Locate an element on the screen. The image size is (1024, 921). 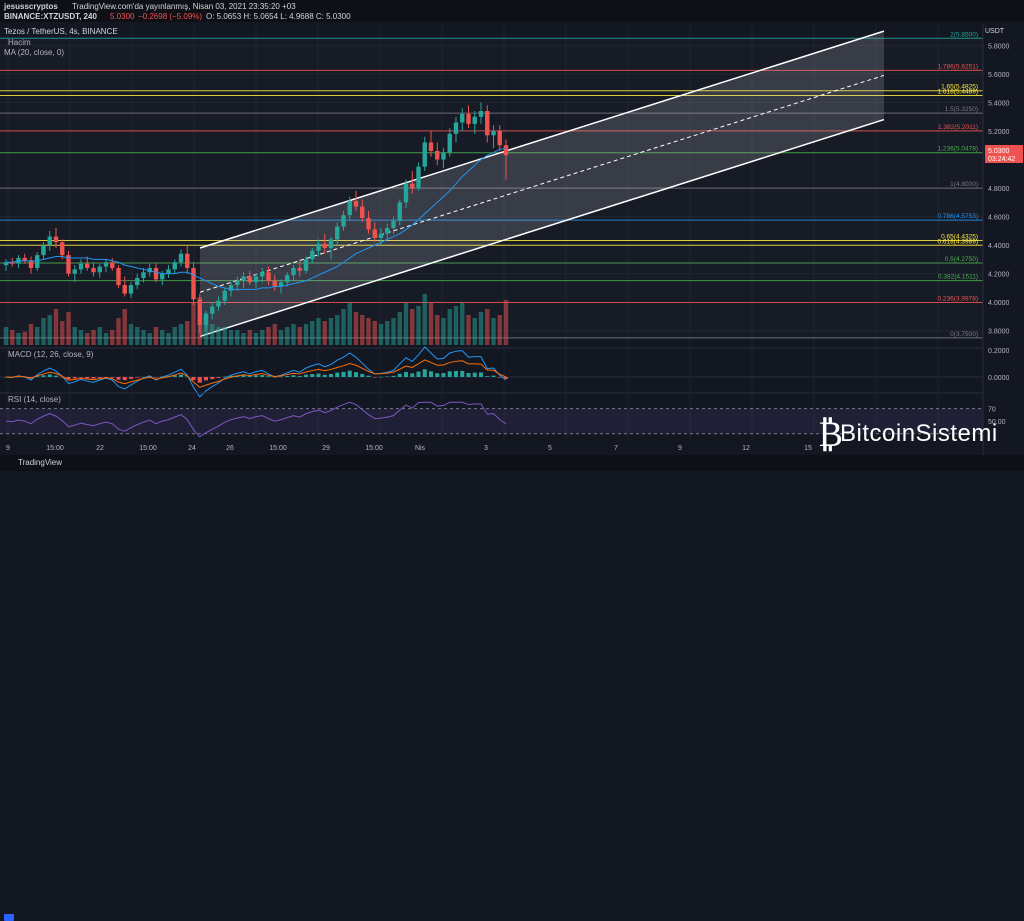
watermark-bitcoinsistemi: ₿ is located at coordinates (918, 434).